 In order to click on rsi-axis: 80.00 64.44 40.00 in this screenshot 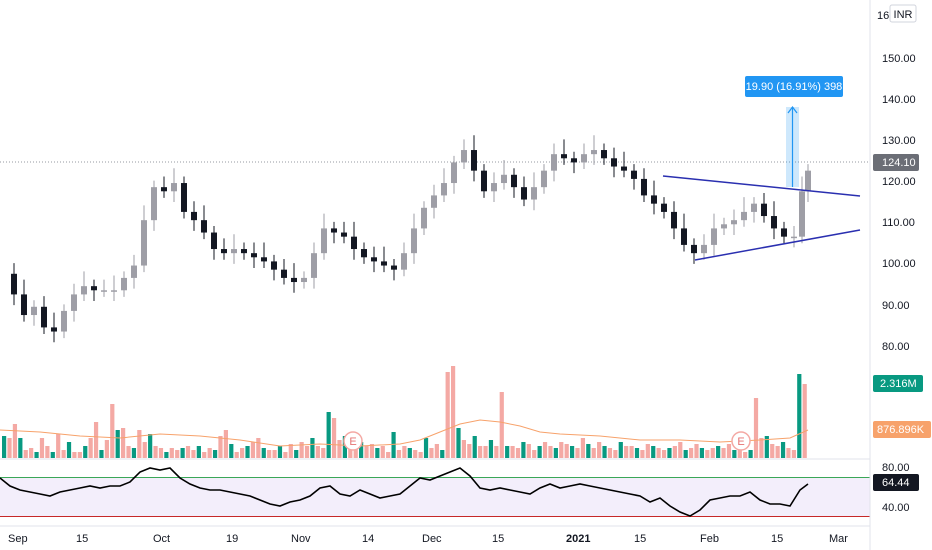, I will do `click(896, 488)`.